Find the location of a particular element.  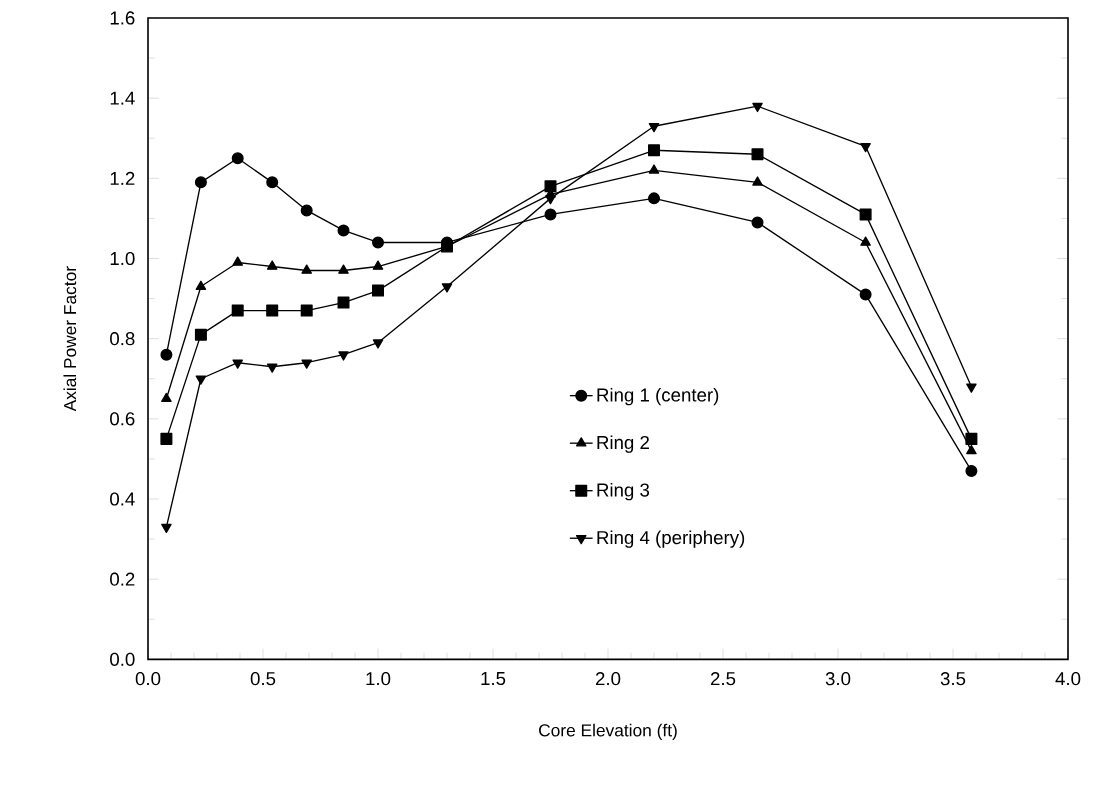

x-tick-label: 0.0 is located at coordinates (148, 679).